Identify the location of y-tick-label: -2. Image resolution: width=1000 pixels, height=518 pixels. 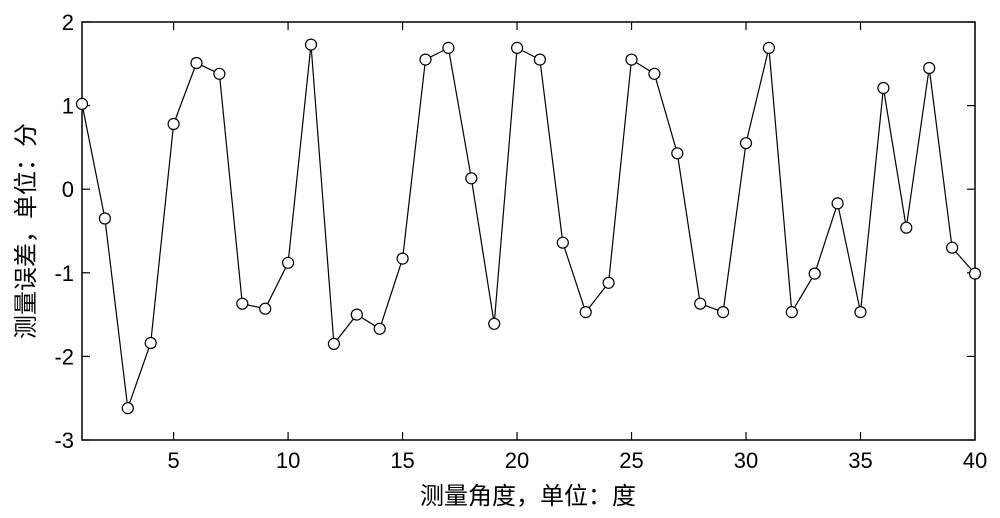
(64, 356).